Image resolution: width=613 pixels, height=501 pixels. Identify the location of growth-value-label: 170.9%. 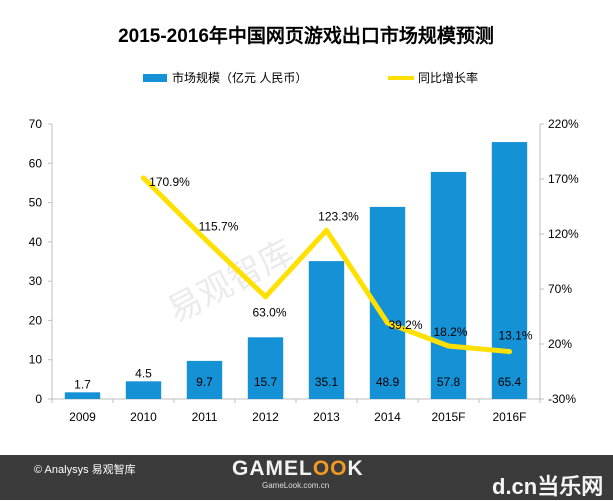
(169, 182).